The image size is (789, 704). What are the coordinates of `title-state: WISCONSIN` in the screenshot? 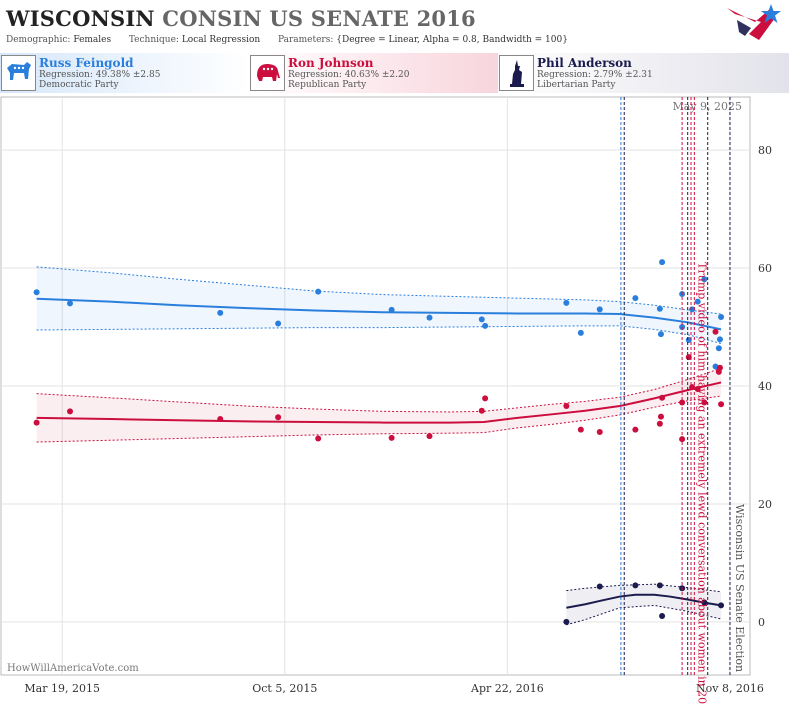 It's located at (80, 18).